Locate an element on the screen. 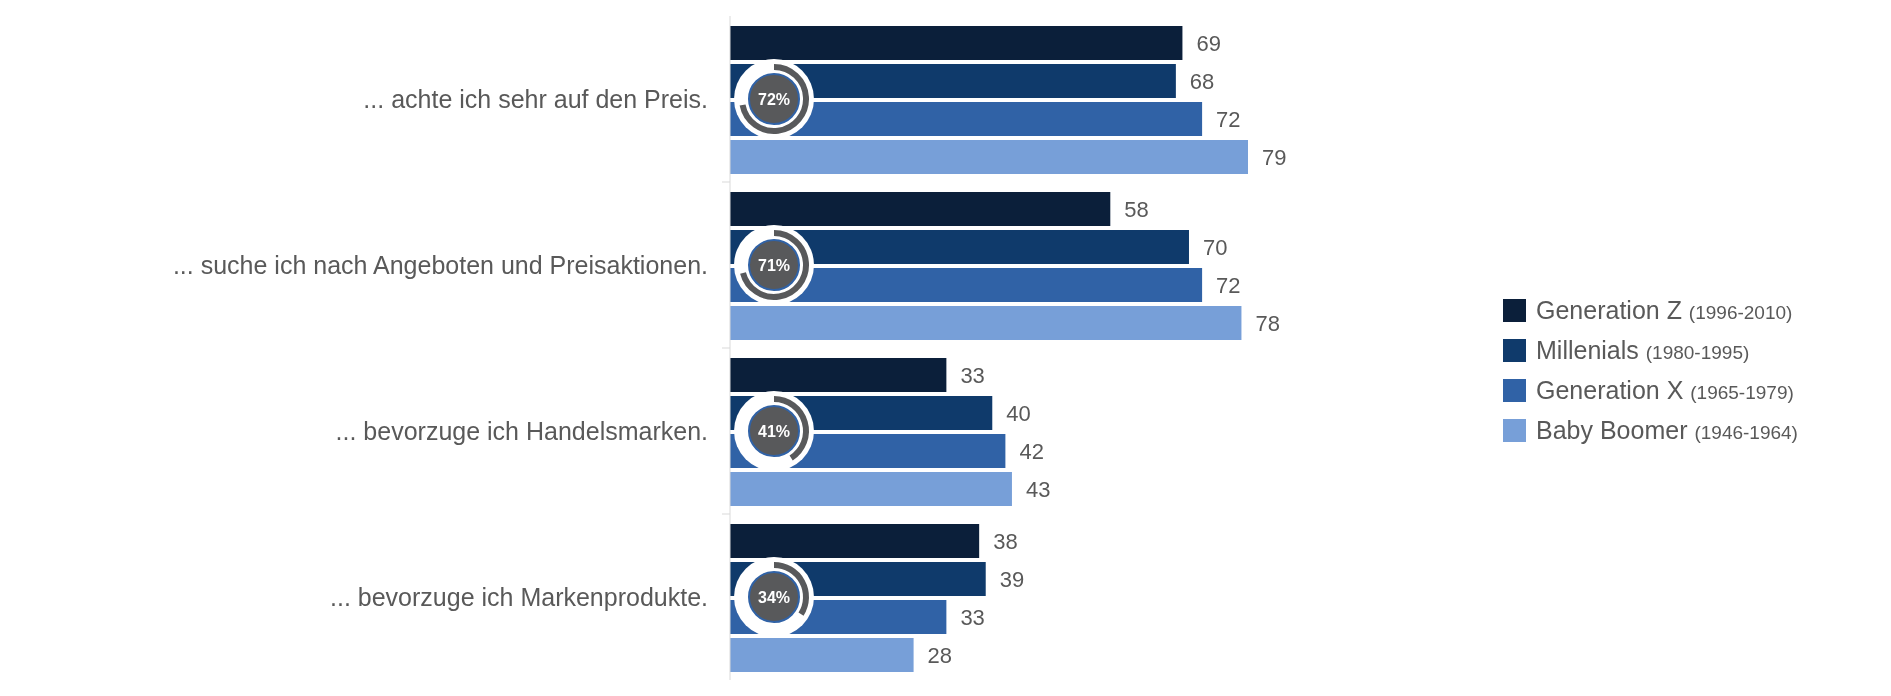 The width and height of the screenshot is (1891, 696). data-label: 78 is located at coordinates (1267, 323).